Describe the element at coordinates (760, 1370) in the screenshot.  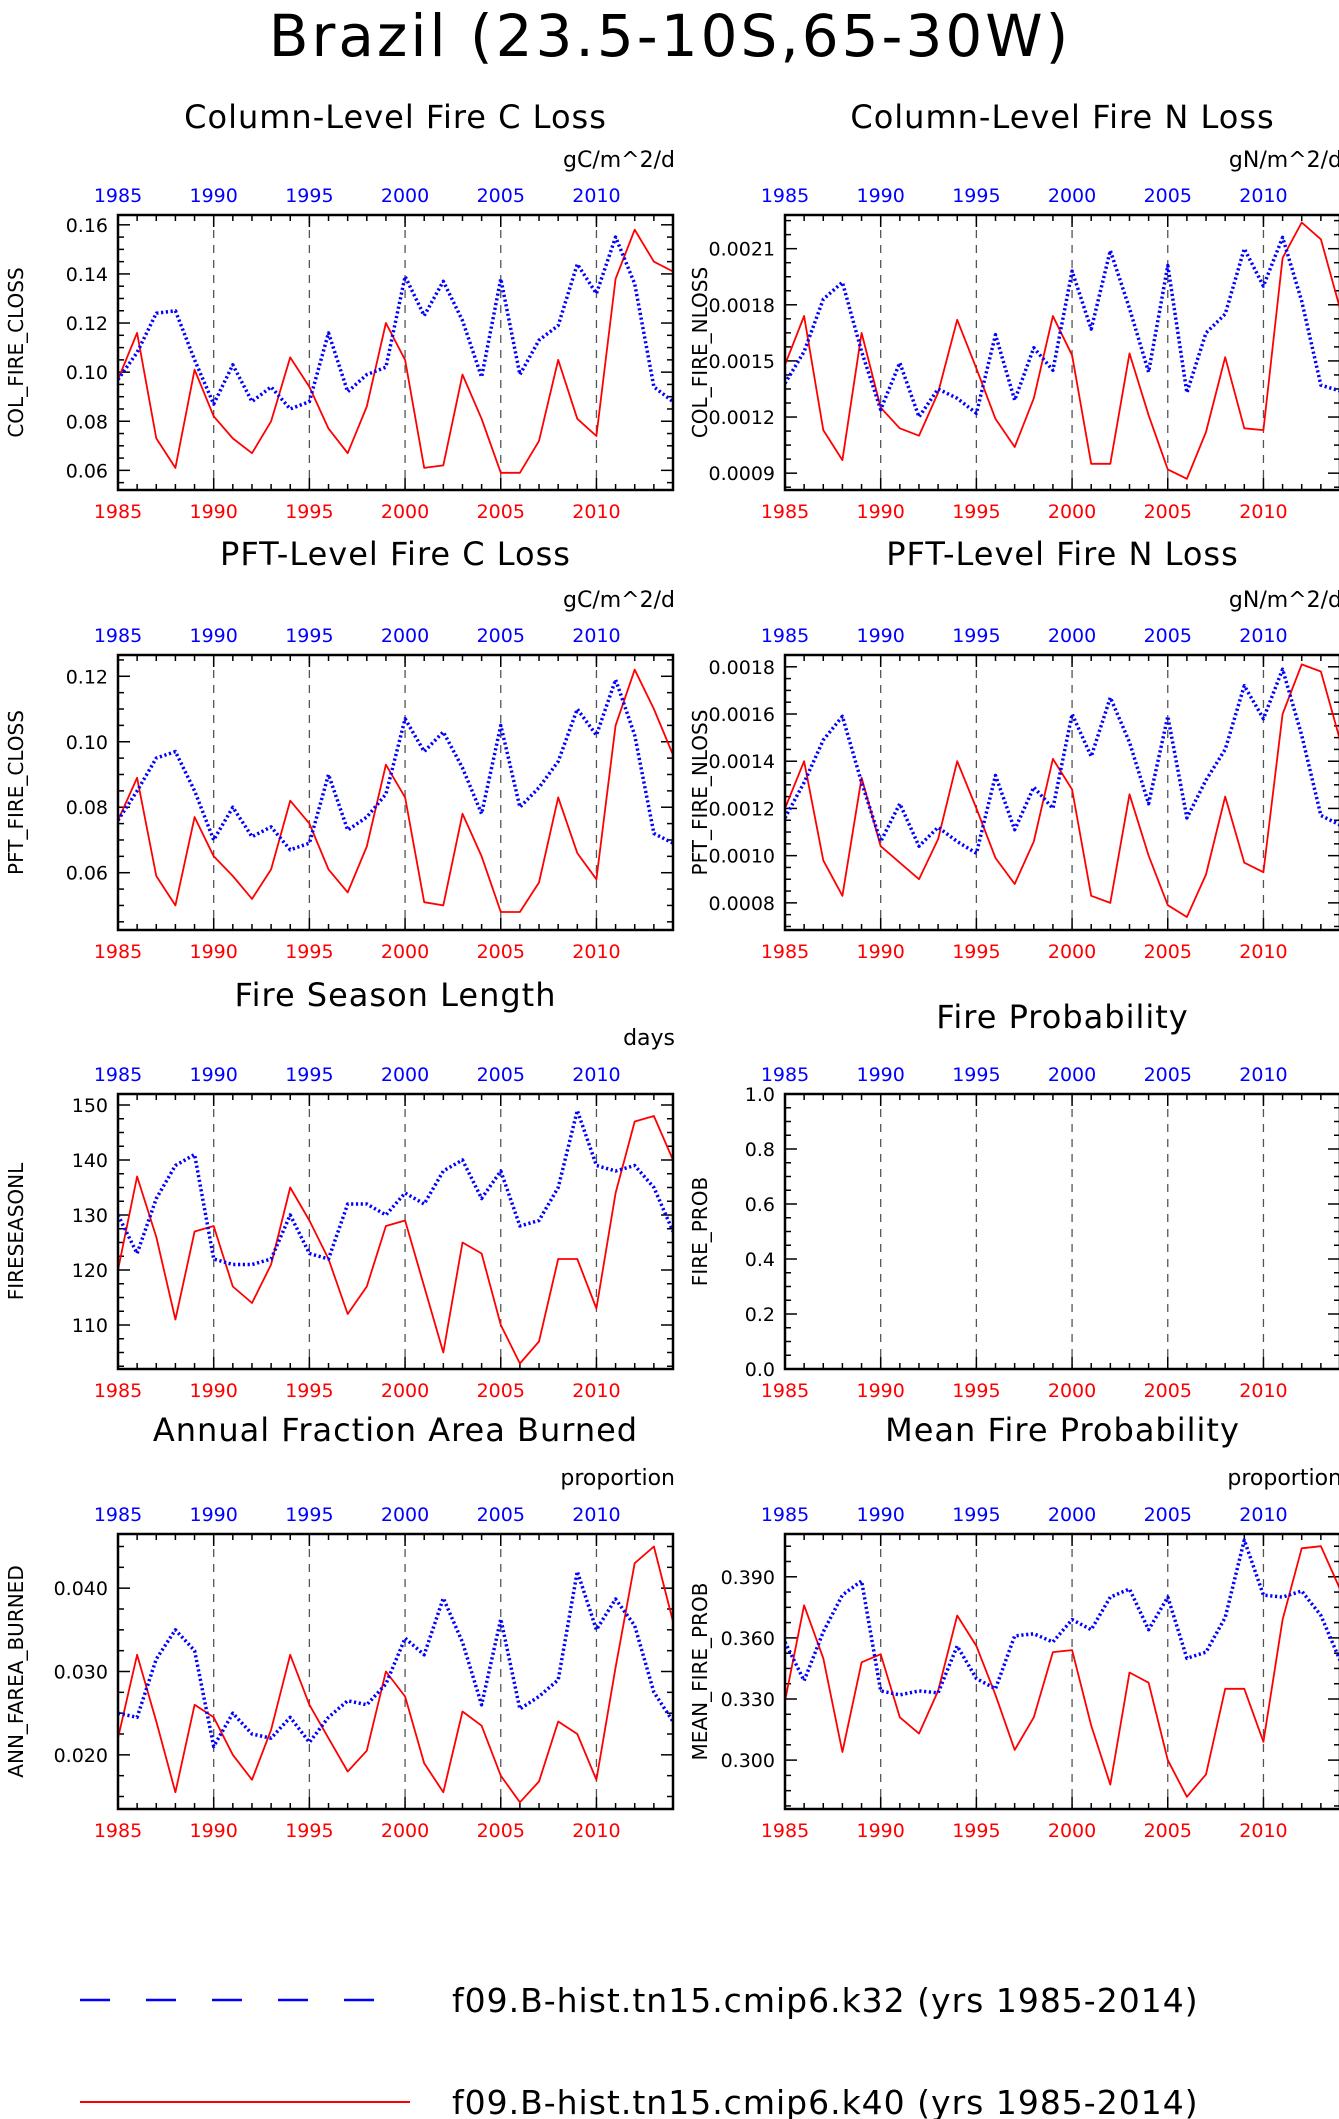
I see `y-tick-label: 0.0` at that location.